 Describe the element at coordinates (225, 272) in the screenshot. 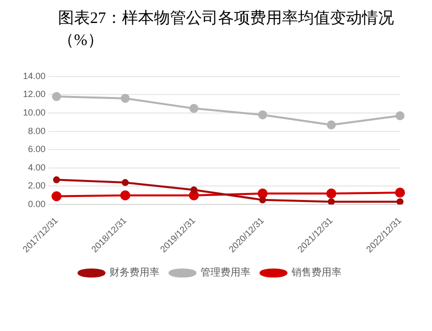

I see `legend-label: 管理费用率` at that location.